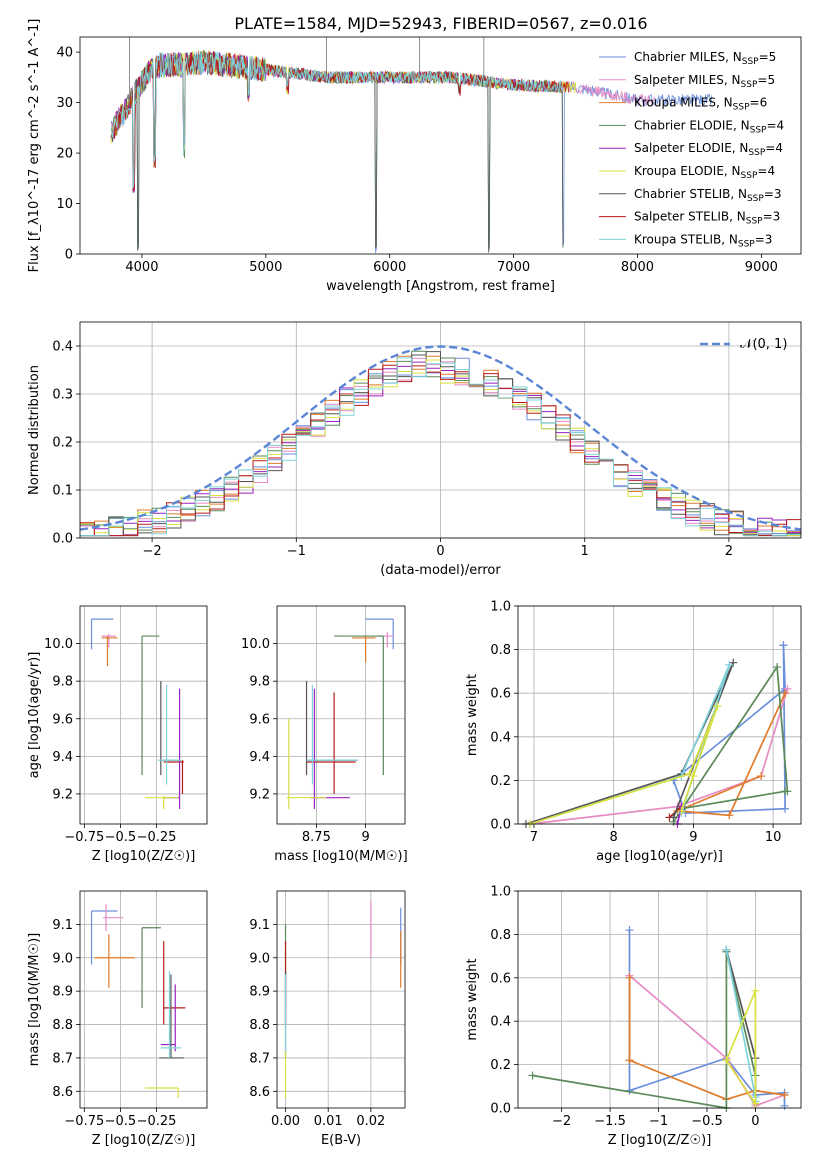 This screenshot has height=1170, width=819. I want to click on weight_vs_Z-ylabel: mass weight, so click(472, 999).